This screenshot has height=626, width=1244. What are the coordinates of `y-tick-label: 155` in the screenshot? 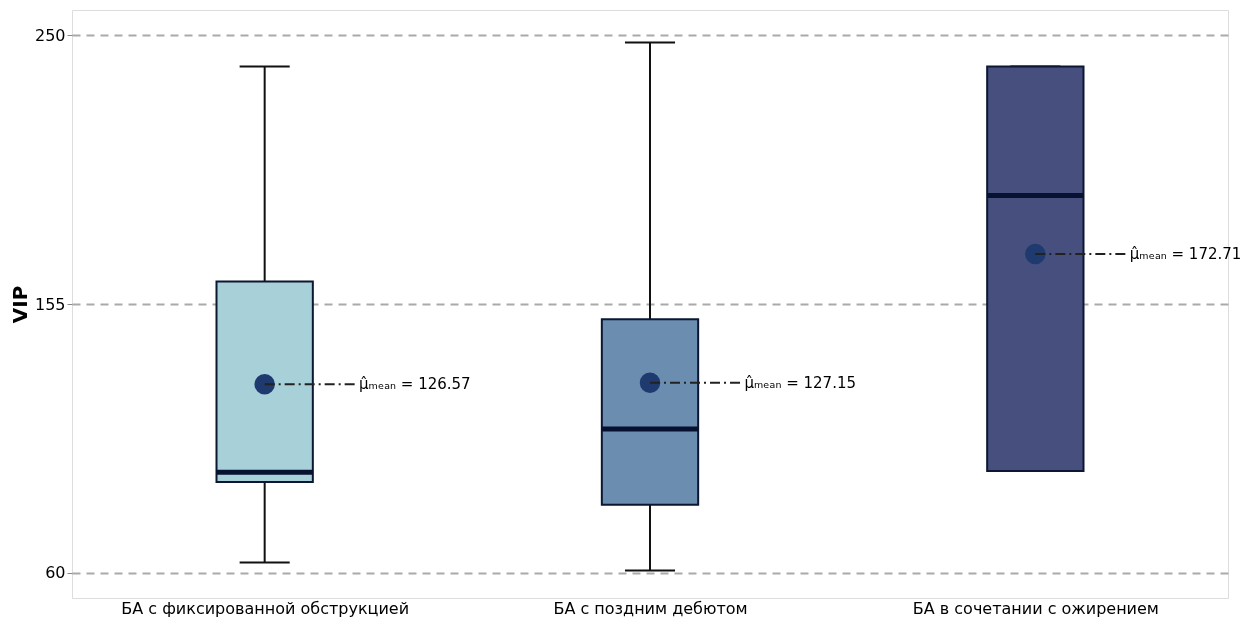 It's located at (50, 304).